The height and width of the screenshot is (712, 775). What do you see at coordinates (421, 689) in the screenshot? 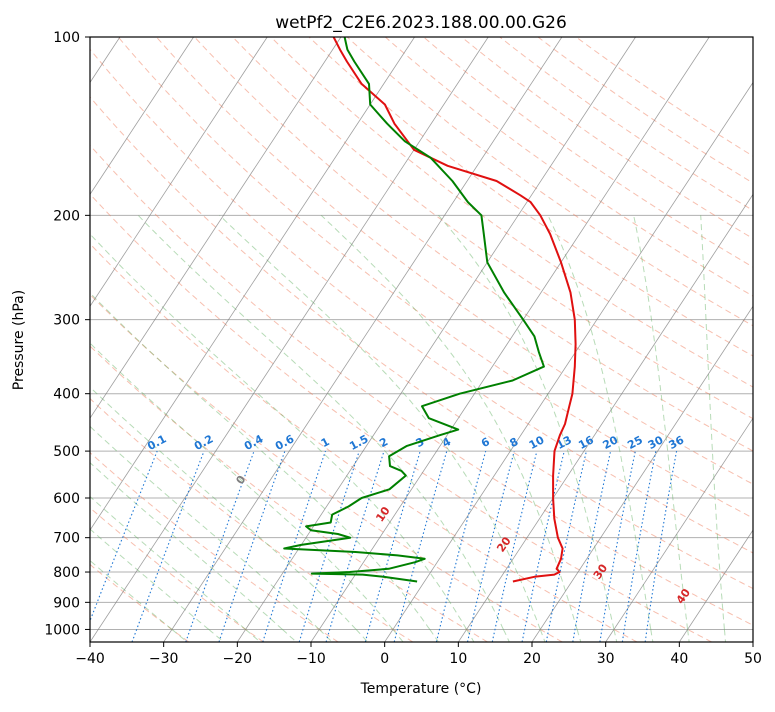
I see `x-axis-label: Temperature (°C)` at bounding box center [421, 689].